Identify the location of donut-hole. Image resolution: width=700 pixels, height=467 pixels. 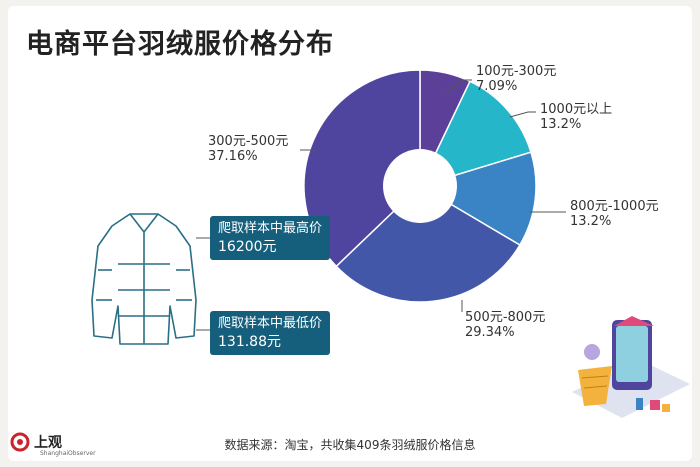
(420, 186).